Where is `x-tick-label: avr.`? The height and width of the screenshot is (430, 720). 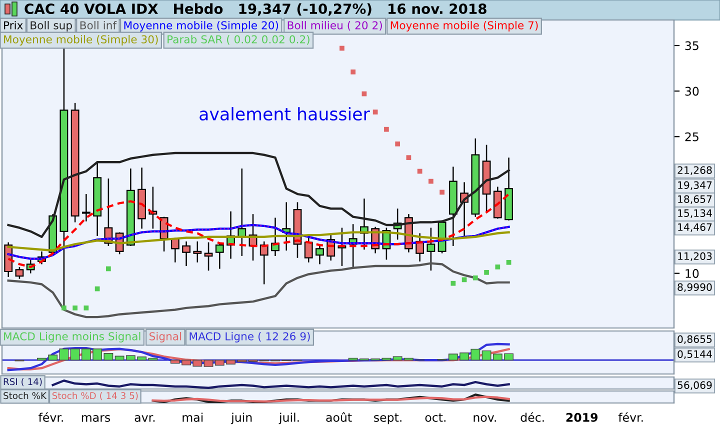
x-tick-label: avr. is located at coordinates (144, 418).